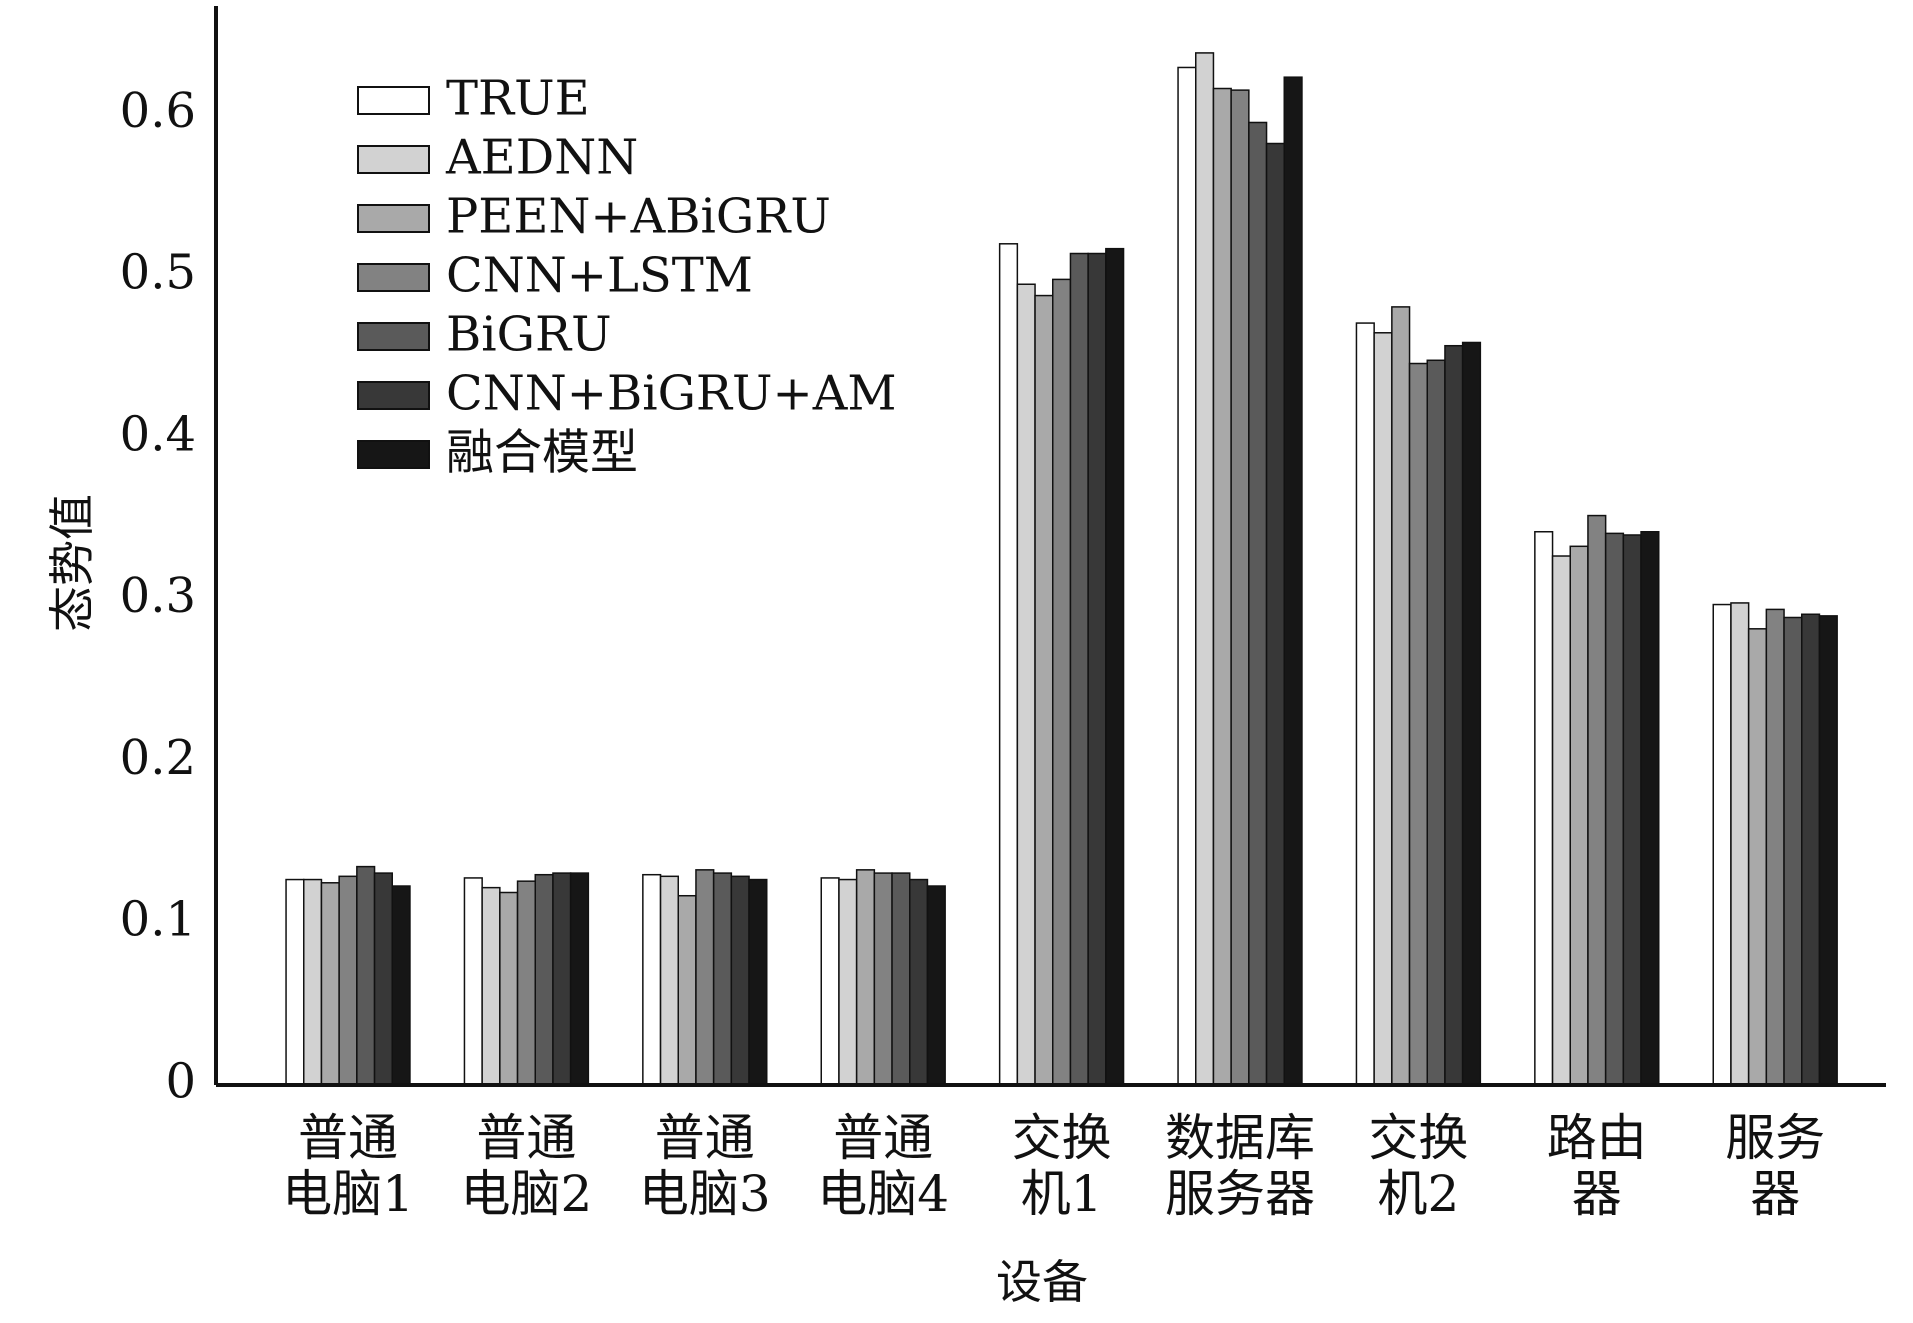  I want to click on y-tick-label: 0.2, so click(158, 758).